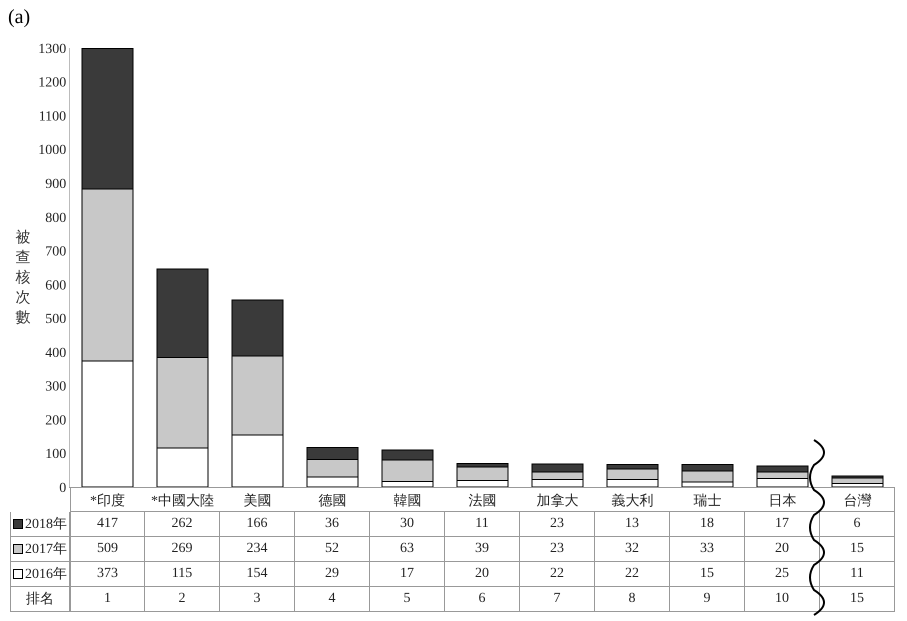 The height and width of the screenshot is (621, 907). I want to click on y-axis-title: 被查核次數, so click(23, 278).